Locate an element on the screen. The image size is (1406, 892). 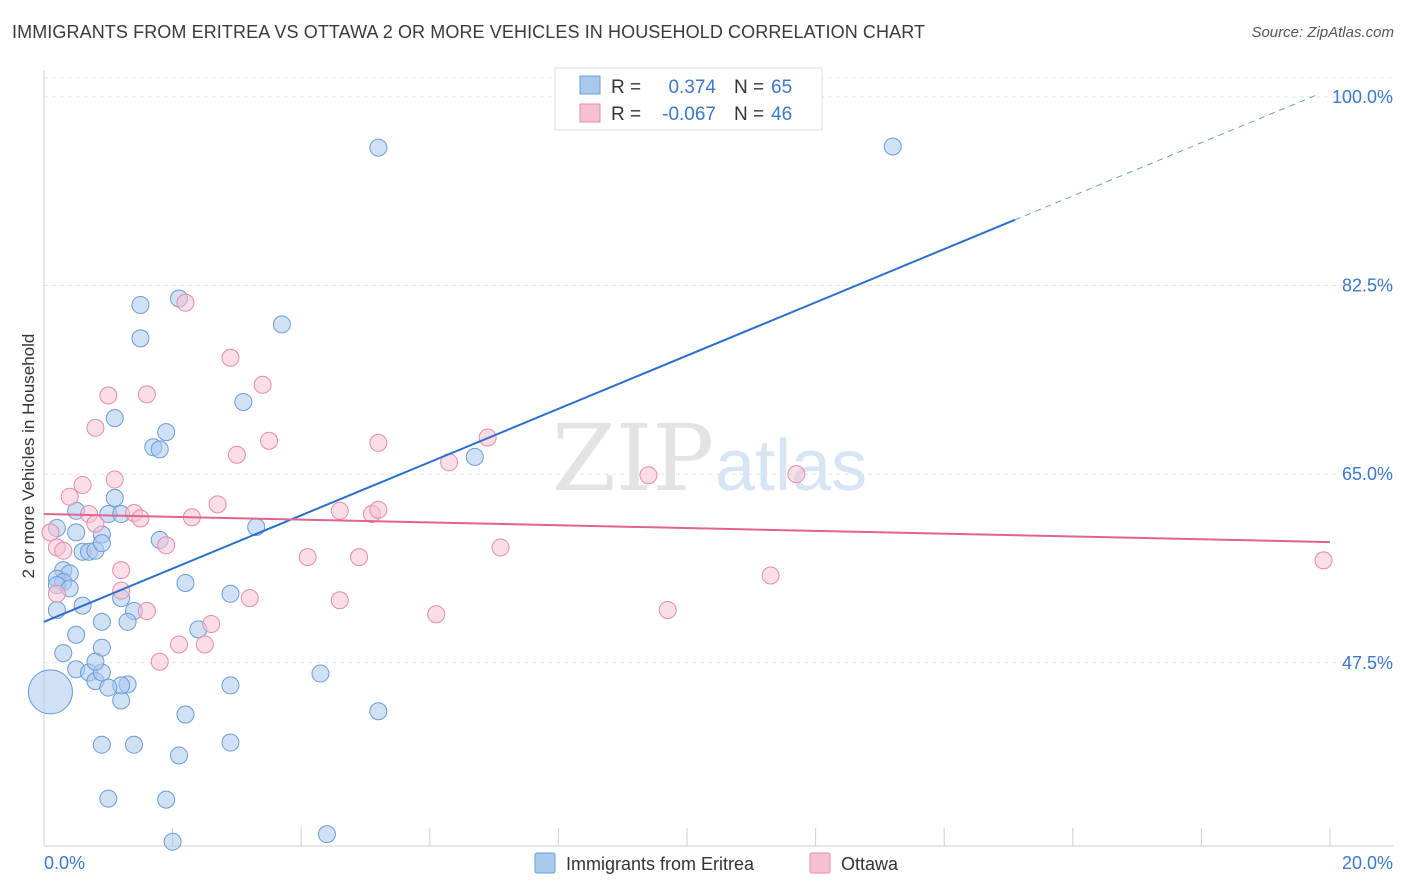
legend-n-value: 65 is located at coordinates (781, 87).